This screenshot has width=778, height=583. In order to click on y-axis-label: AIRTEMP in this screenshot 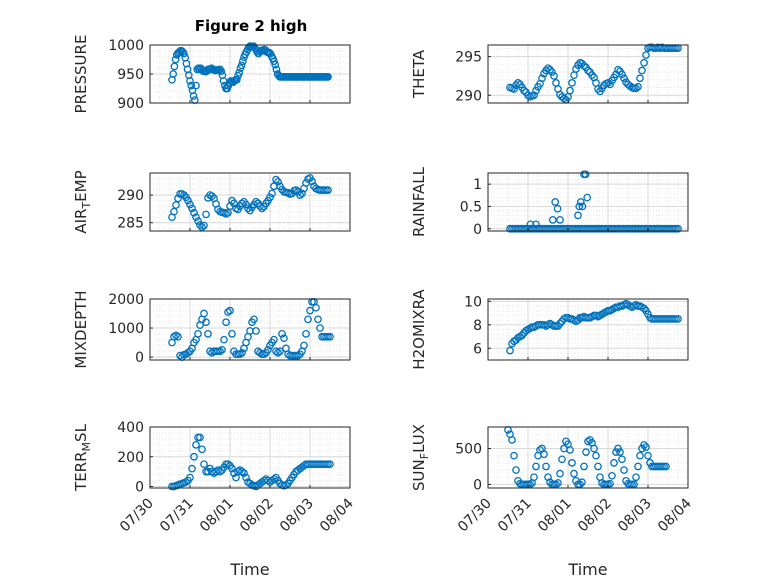, I will do `click(82, 201)`.